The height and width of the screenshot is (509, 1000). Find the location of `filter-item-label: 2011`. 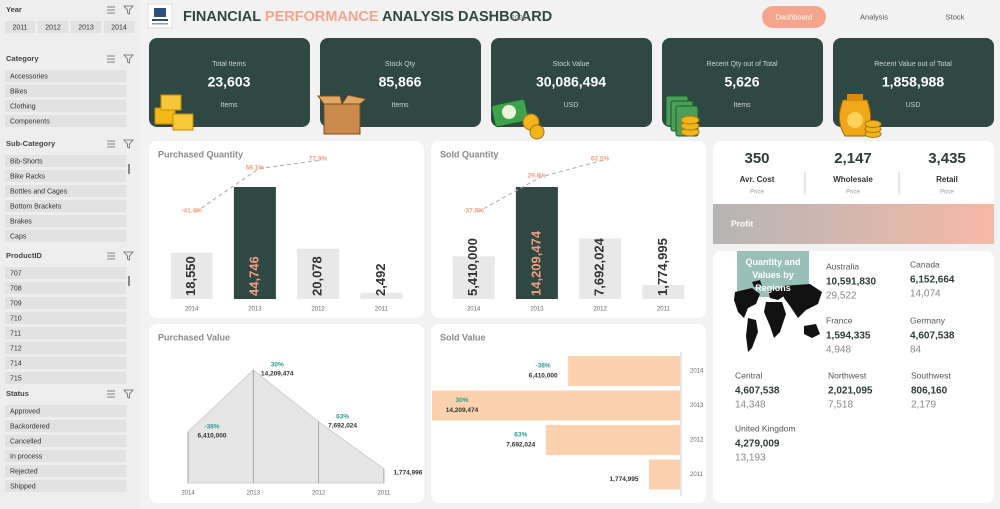

filter-item-label: 2011 is located at coordinates (19, 27).